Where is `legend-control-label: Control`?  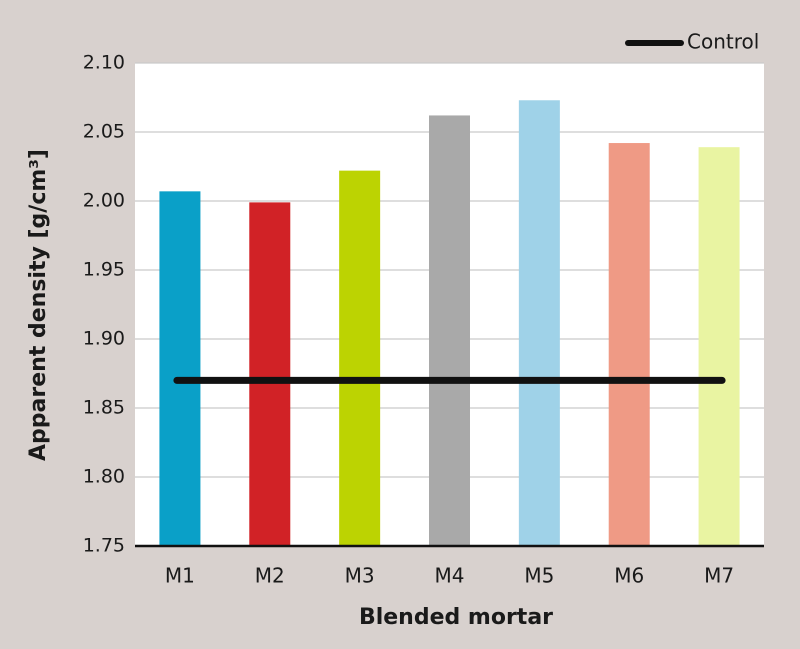 legend-control-label: Control is located at coordinates (723, 42).